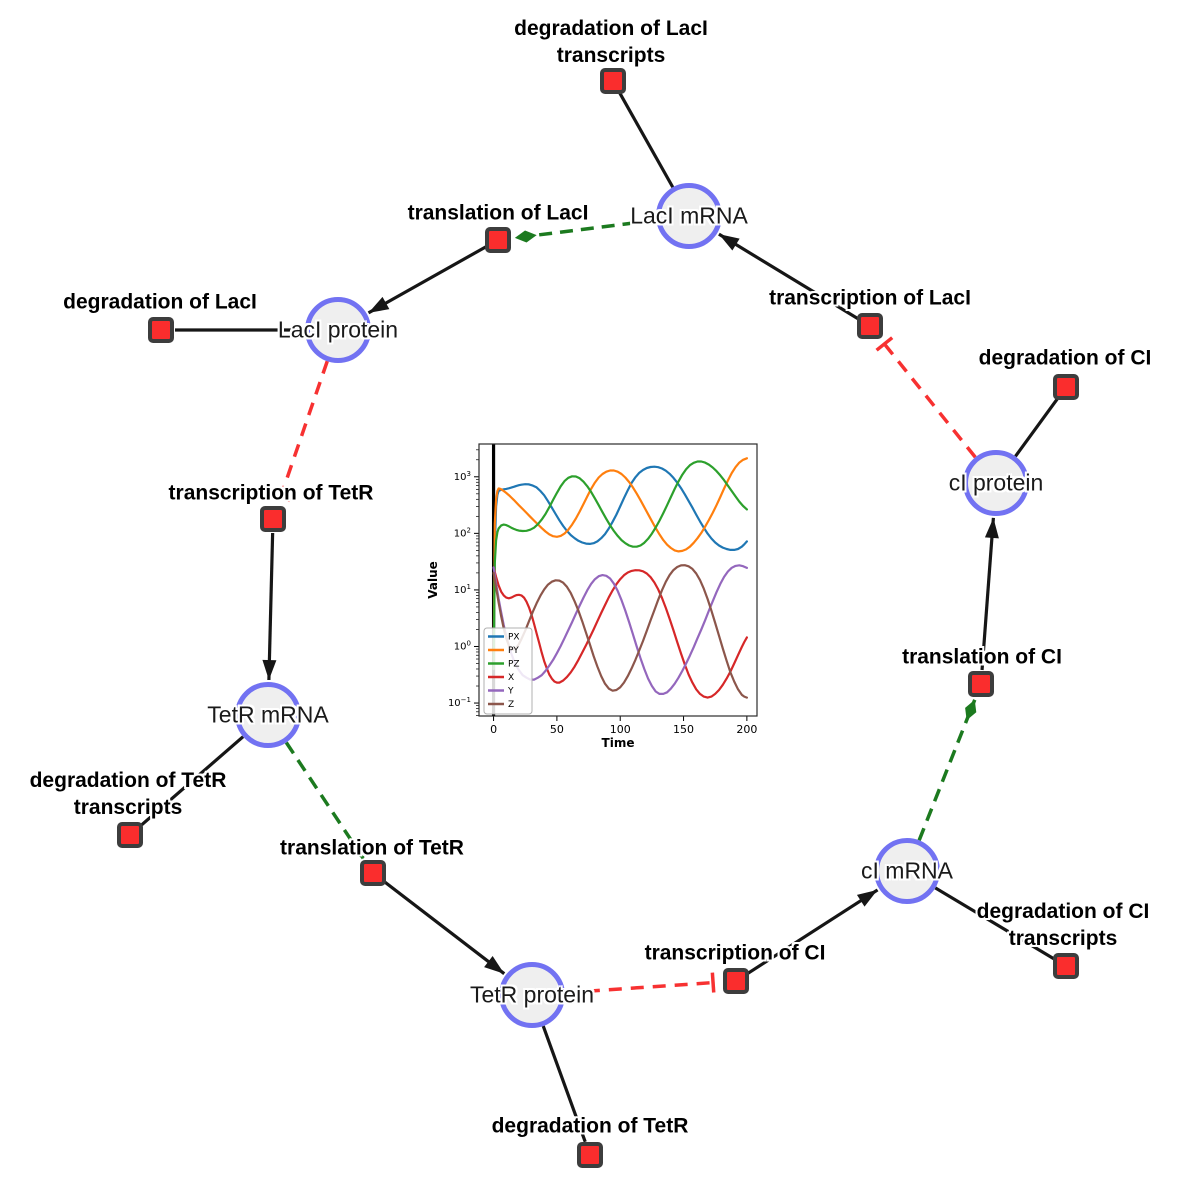 This screenshot has width=1189, height=1200. I want to click on svg-text: 102, so click(462, 532).